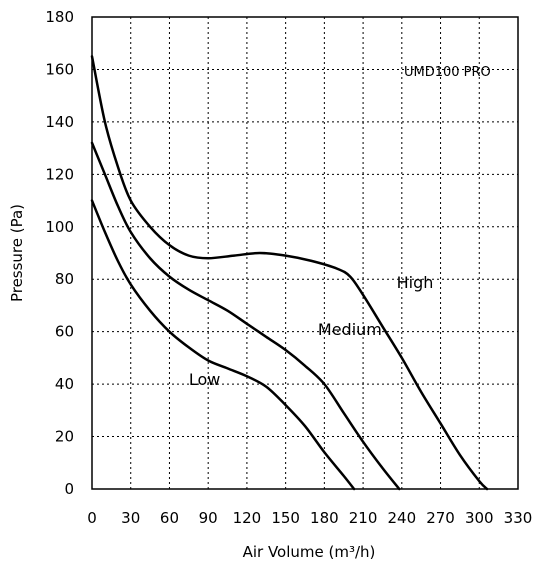 Image resolution: width=542 pixels, height=569 pixels. What do you see at coordinates (17, 253) in the screenshot?
I see `y-axis-label: Pressure (Pa)` at bounding box center [17, 253].